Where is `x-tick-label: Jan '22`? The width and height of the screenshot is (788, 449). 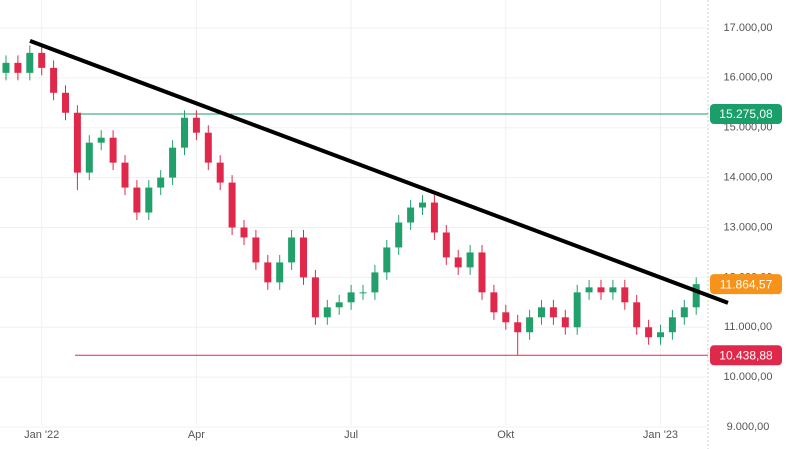 x-tick-label: Jan '22 is located at coordinates (41, 435).